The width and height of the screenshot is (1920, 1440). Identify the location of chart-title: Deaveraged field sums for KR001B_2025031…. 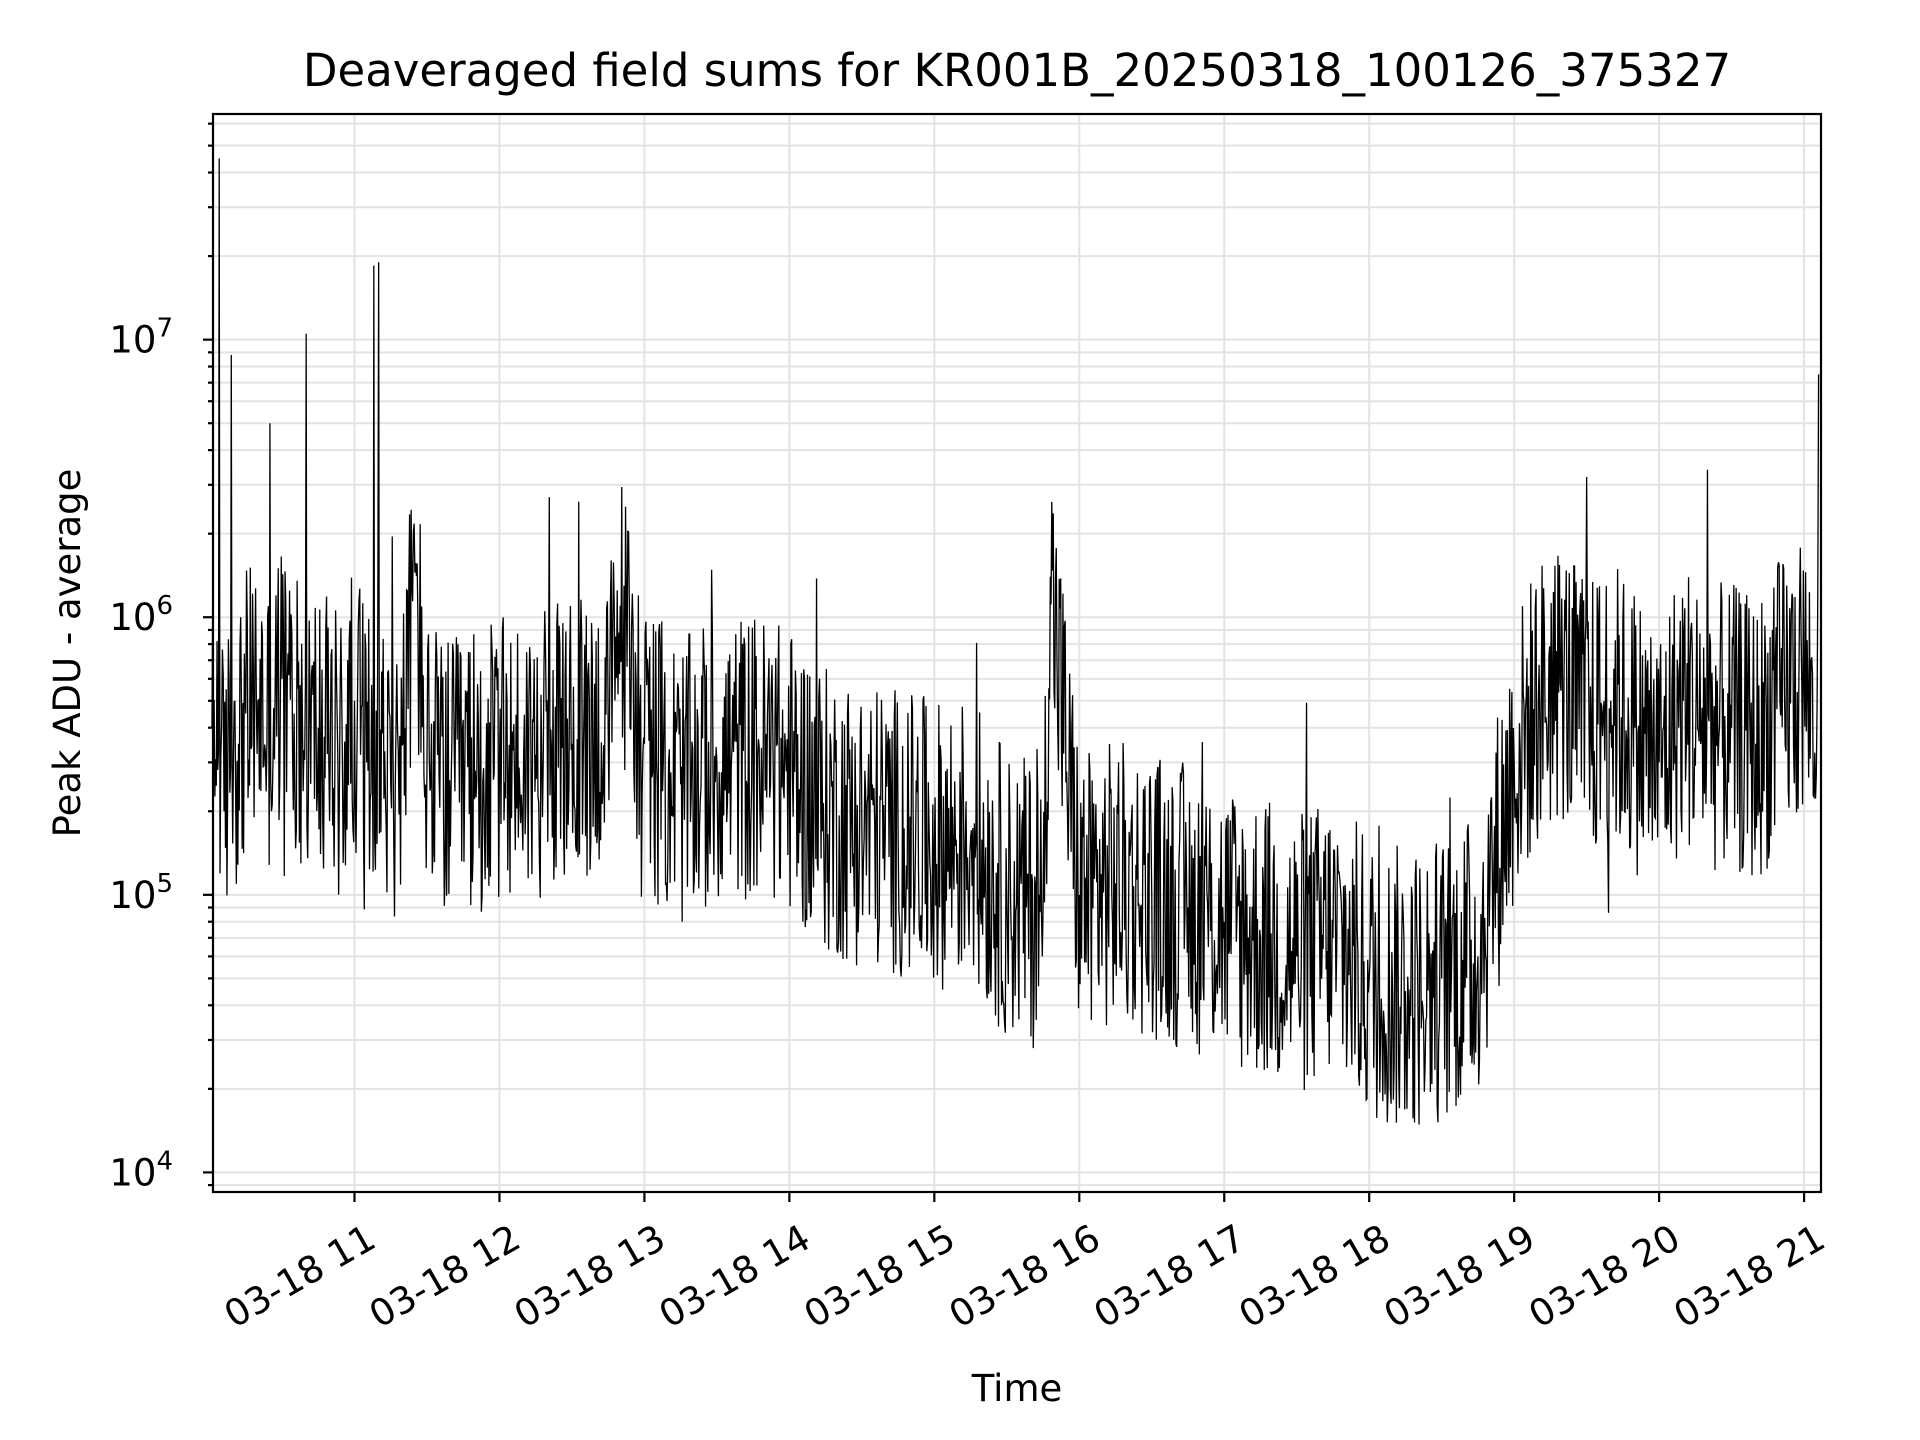
(1017, 70).